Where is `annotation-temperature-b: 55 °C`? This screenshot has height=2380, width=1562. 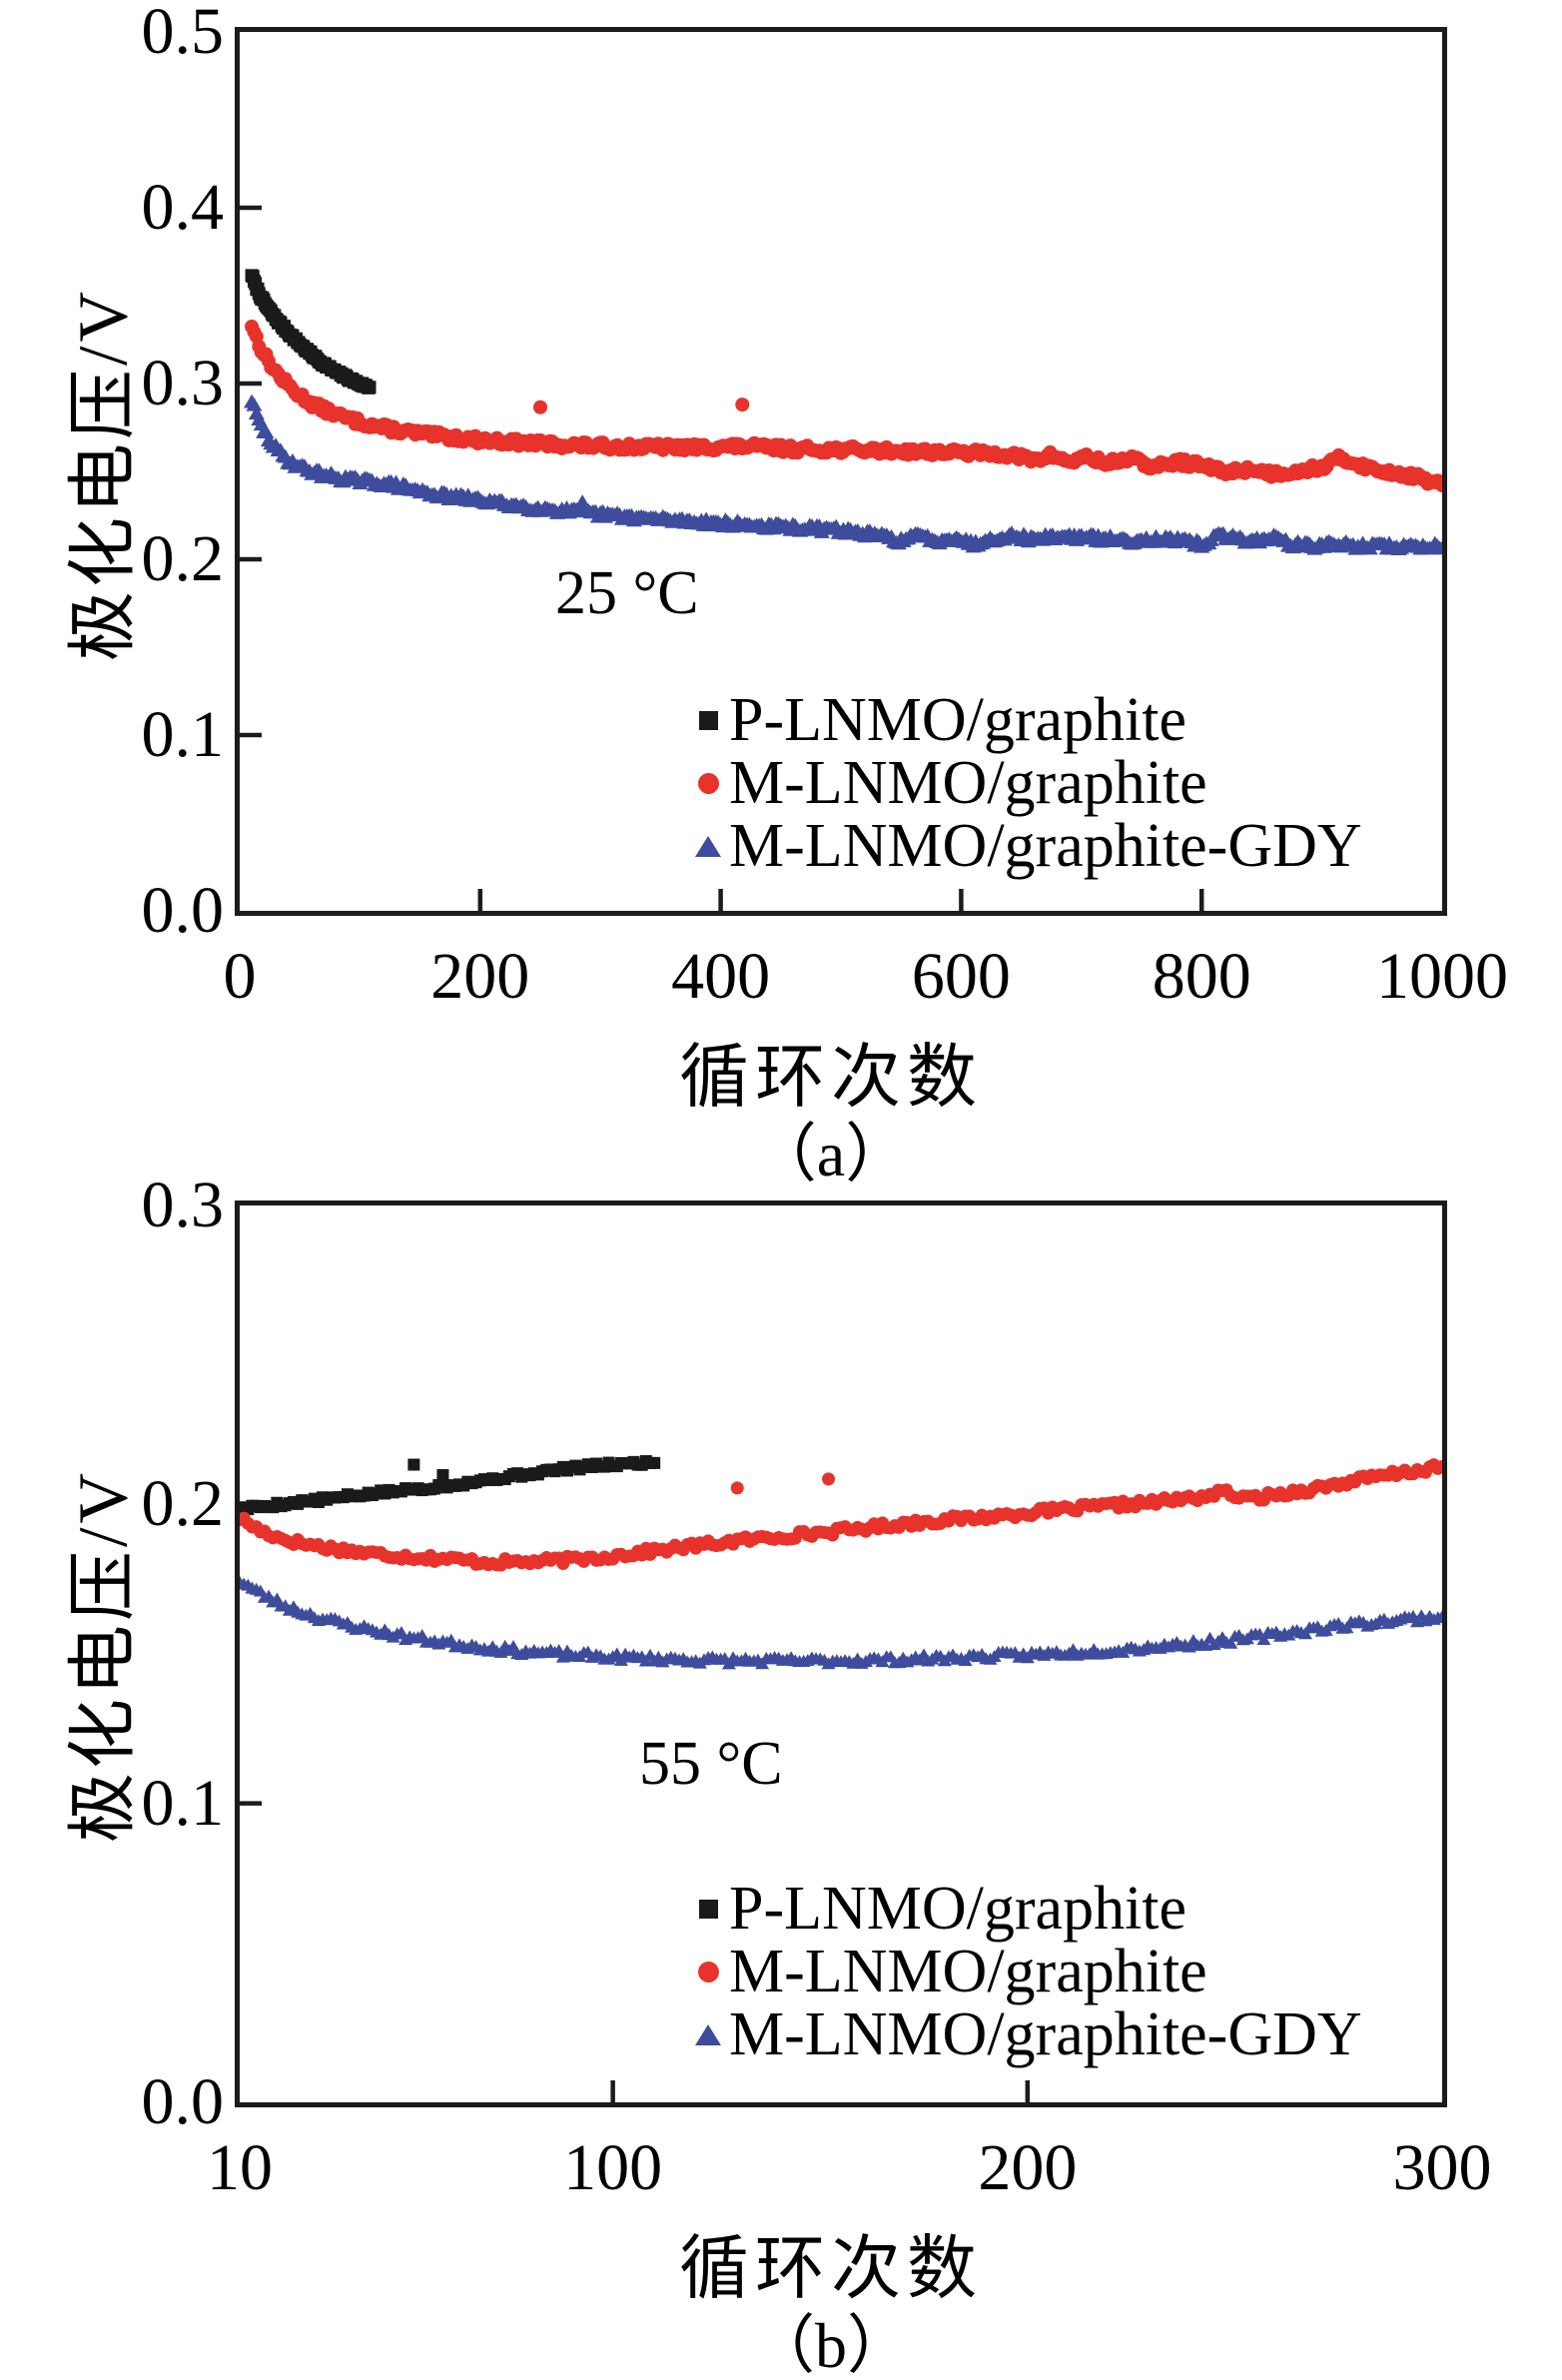
annotation-temperature-b: 55 °C is located at coordinates (711, 1764).